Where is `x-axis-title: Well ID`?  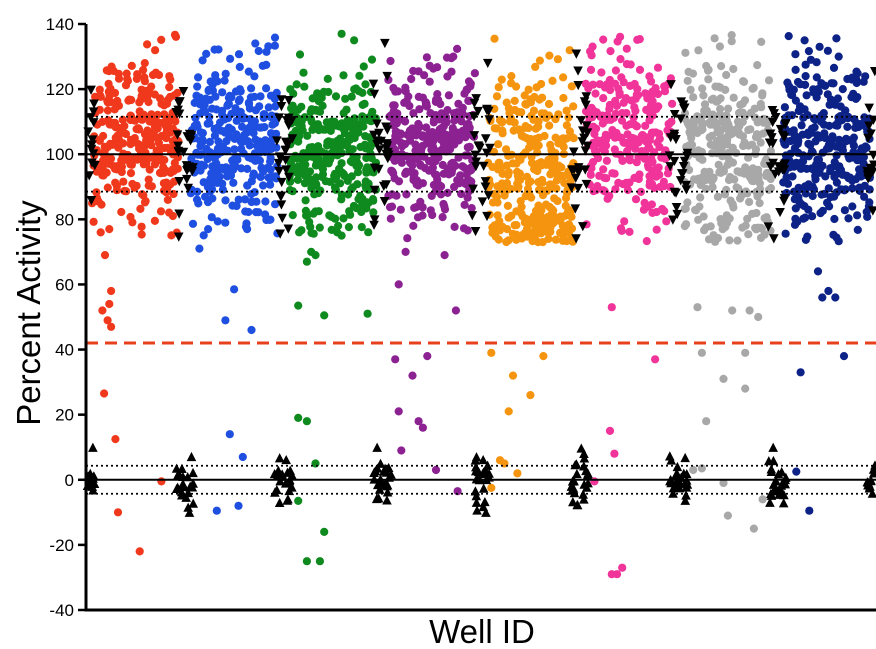
x-axis-title: Well ID is located at coordinates (482, 631).